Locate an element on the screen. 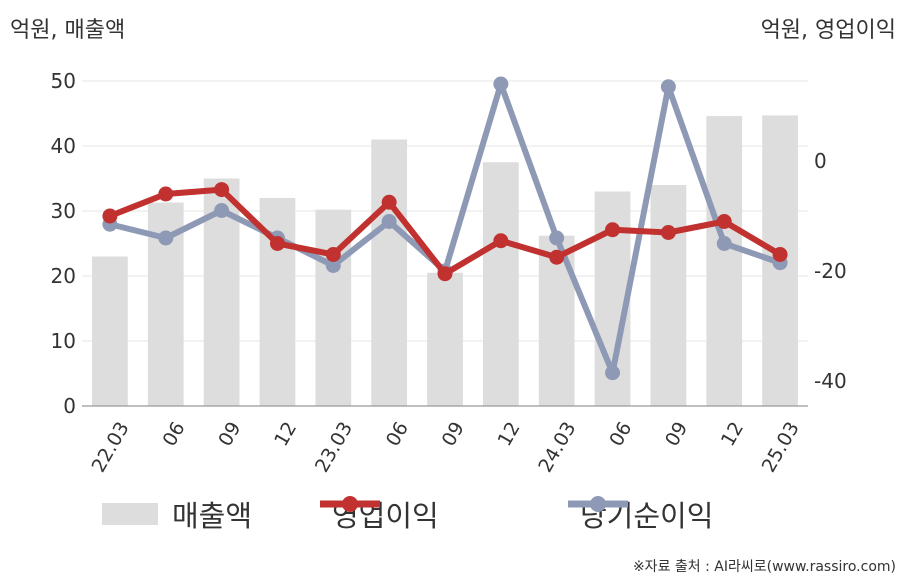  legend-swatch-net-income is located at coordinates (598, 504).